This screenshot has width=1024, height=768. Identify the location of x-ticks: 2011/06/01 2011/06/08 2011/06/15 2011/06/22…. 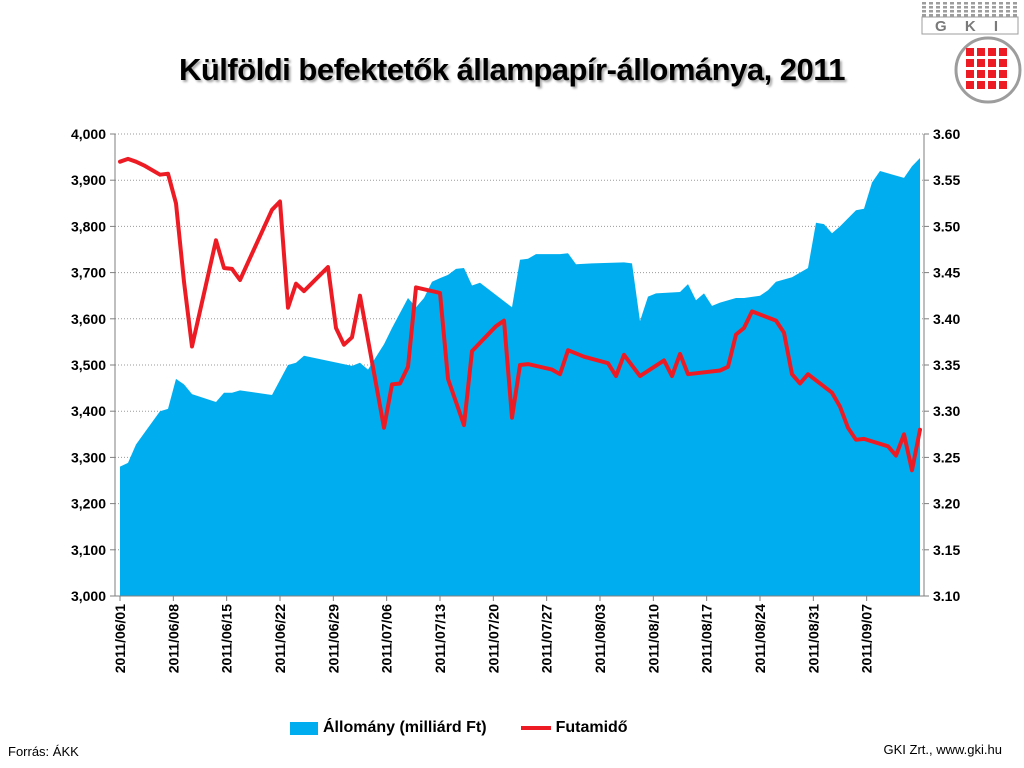
(493, 634).